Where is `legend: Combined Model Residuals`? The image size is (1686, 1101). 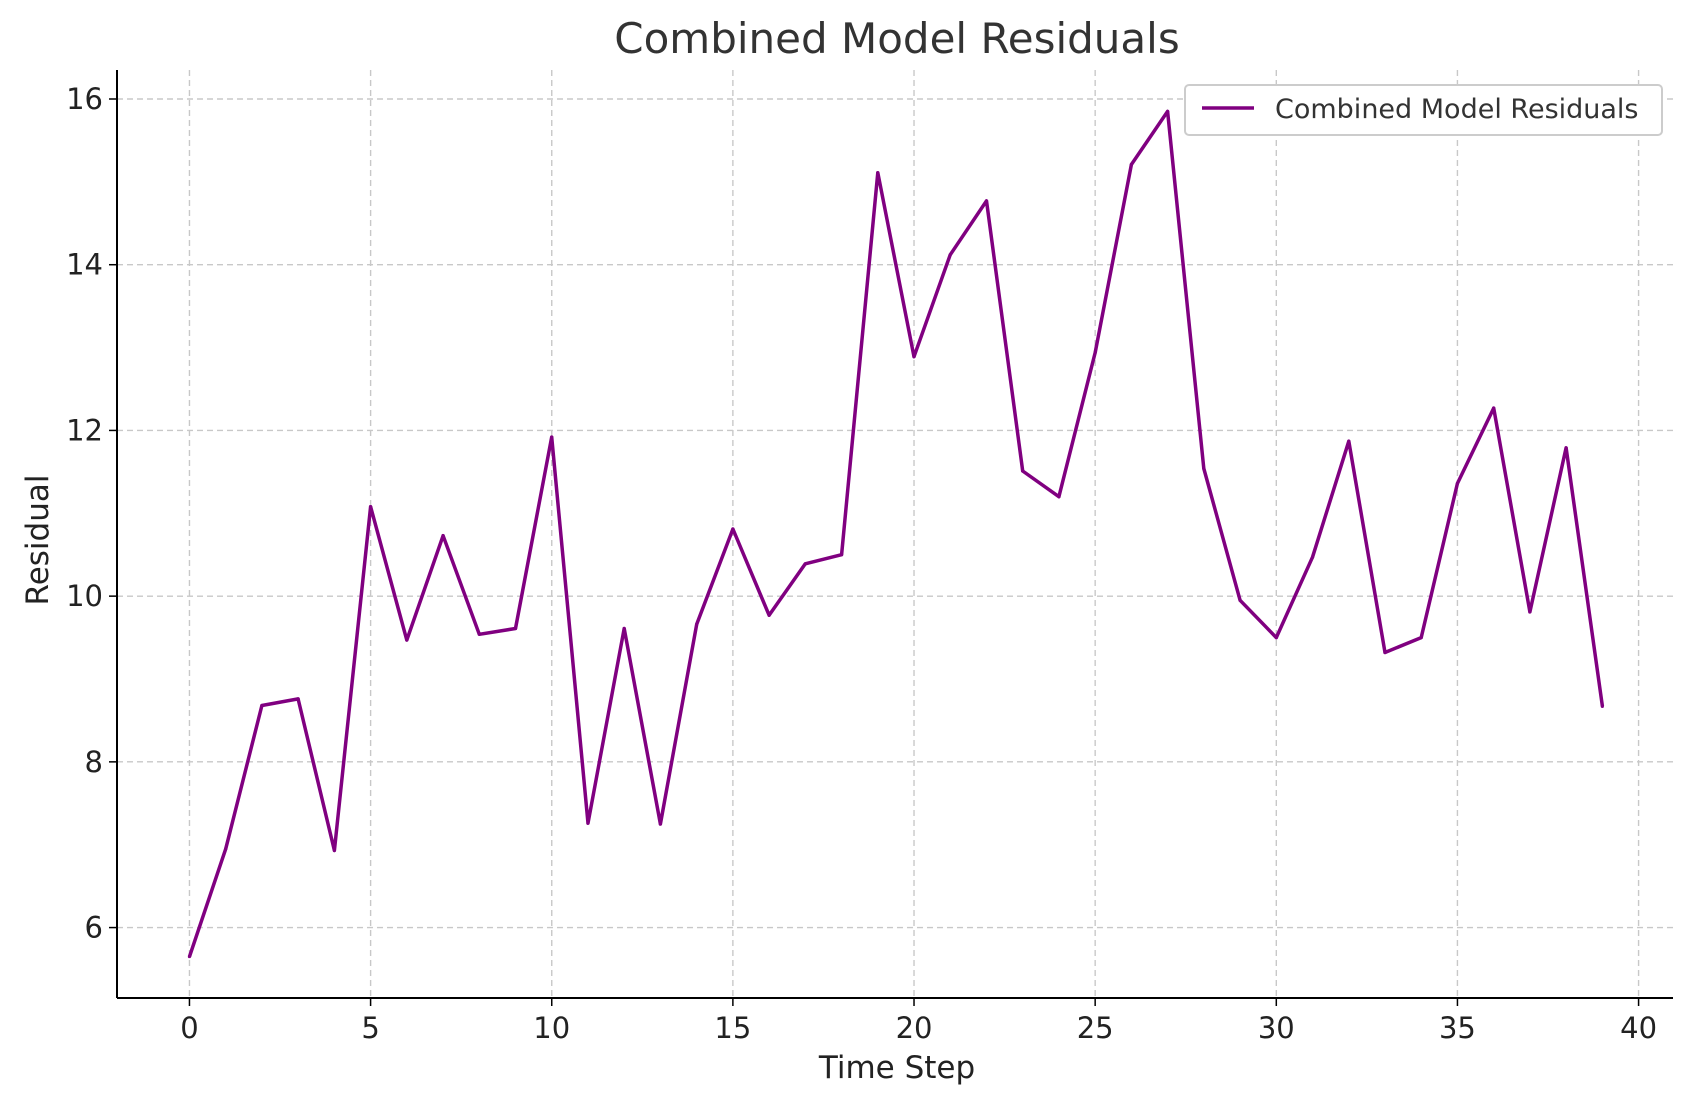 legend: Combined Model Residuals is located at coordinates (1423, 110).